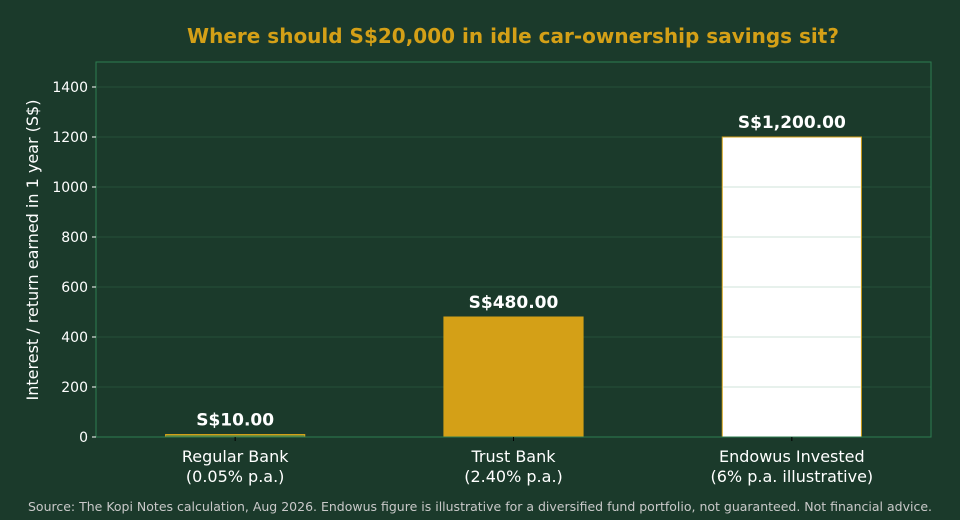  I want to click on x-tick-label: Regular Bank, so click(235, 456).